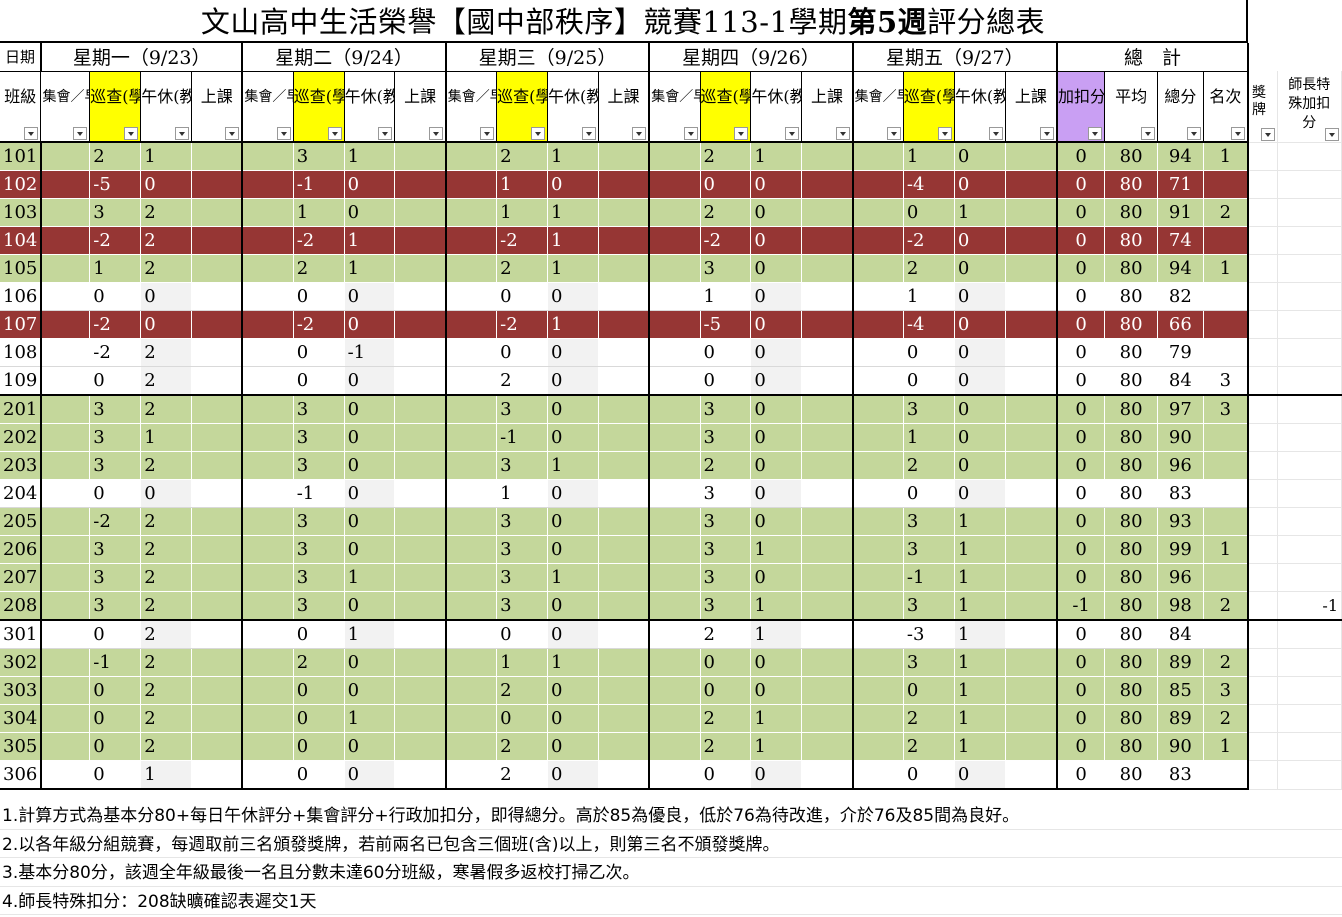 The height and width of the screenshot is (917, 1342). What do you see at coordinates (21, 296) in the screenshot?
I see `class-cell: 106` at bounding box center [21, 296].